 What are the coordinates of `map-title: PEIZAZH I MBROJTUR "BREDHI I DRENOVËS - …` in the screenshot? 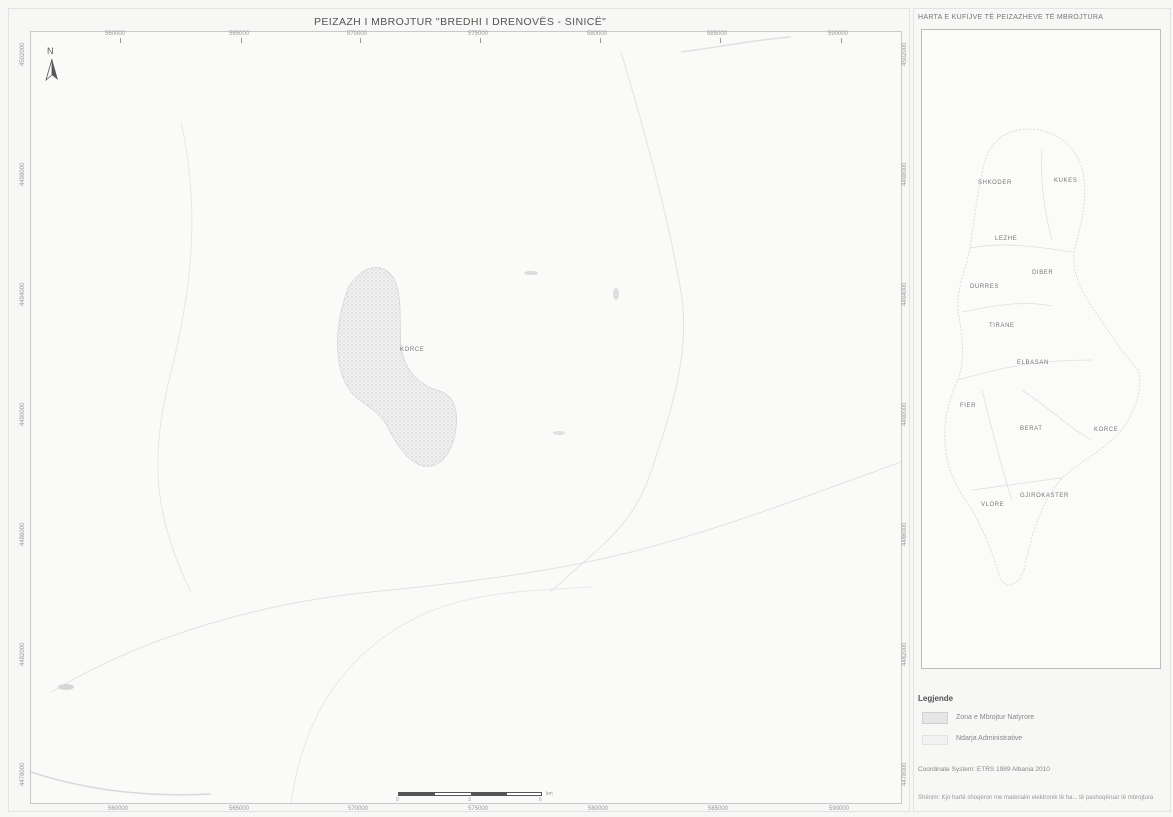 It's located at (460, 22).